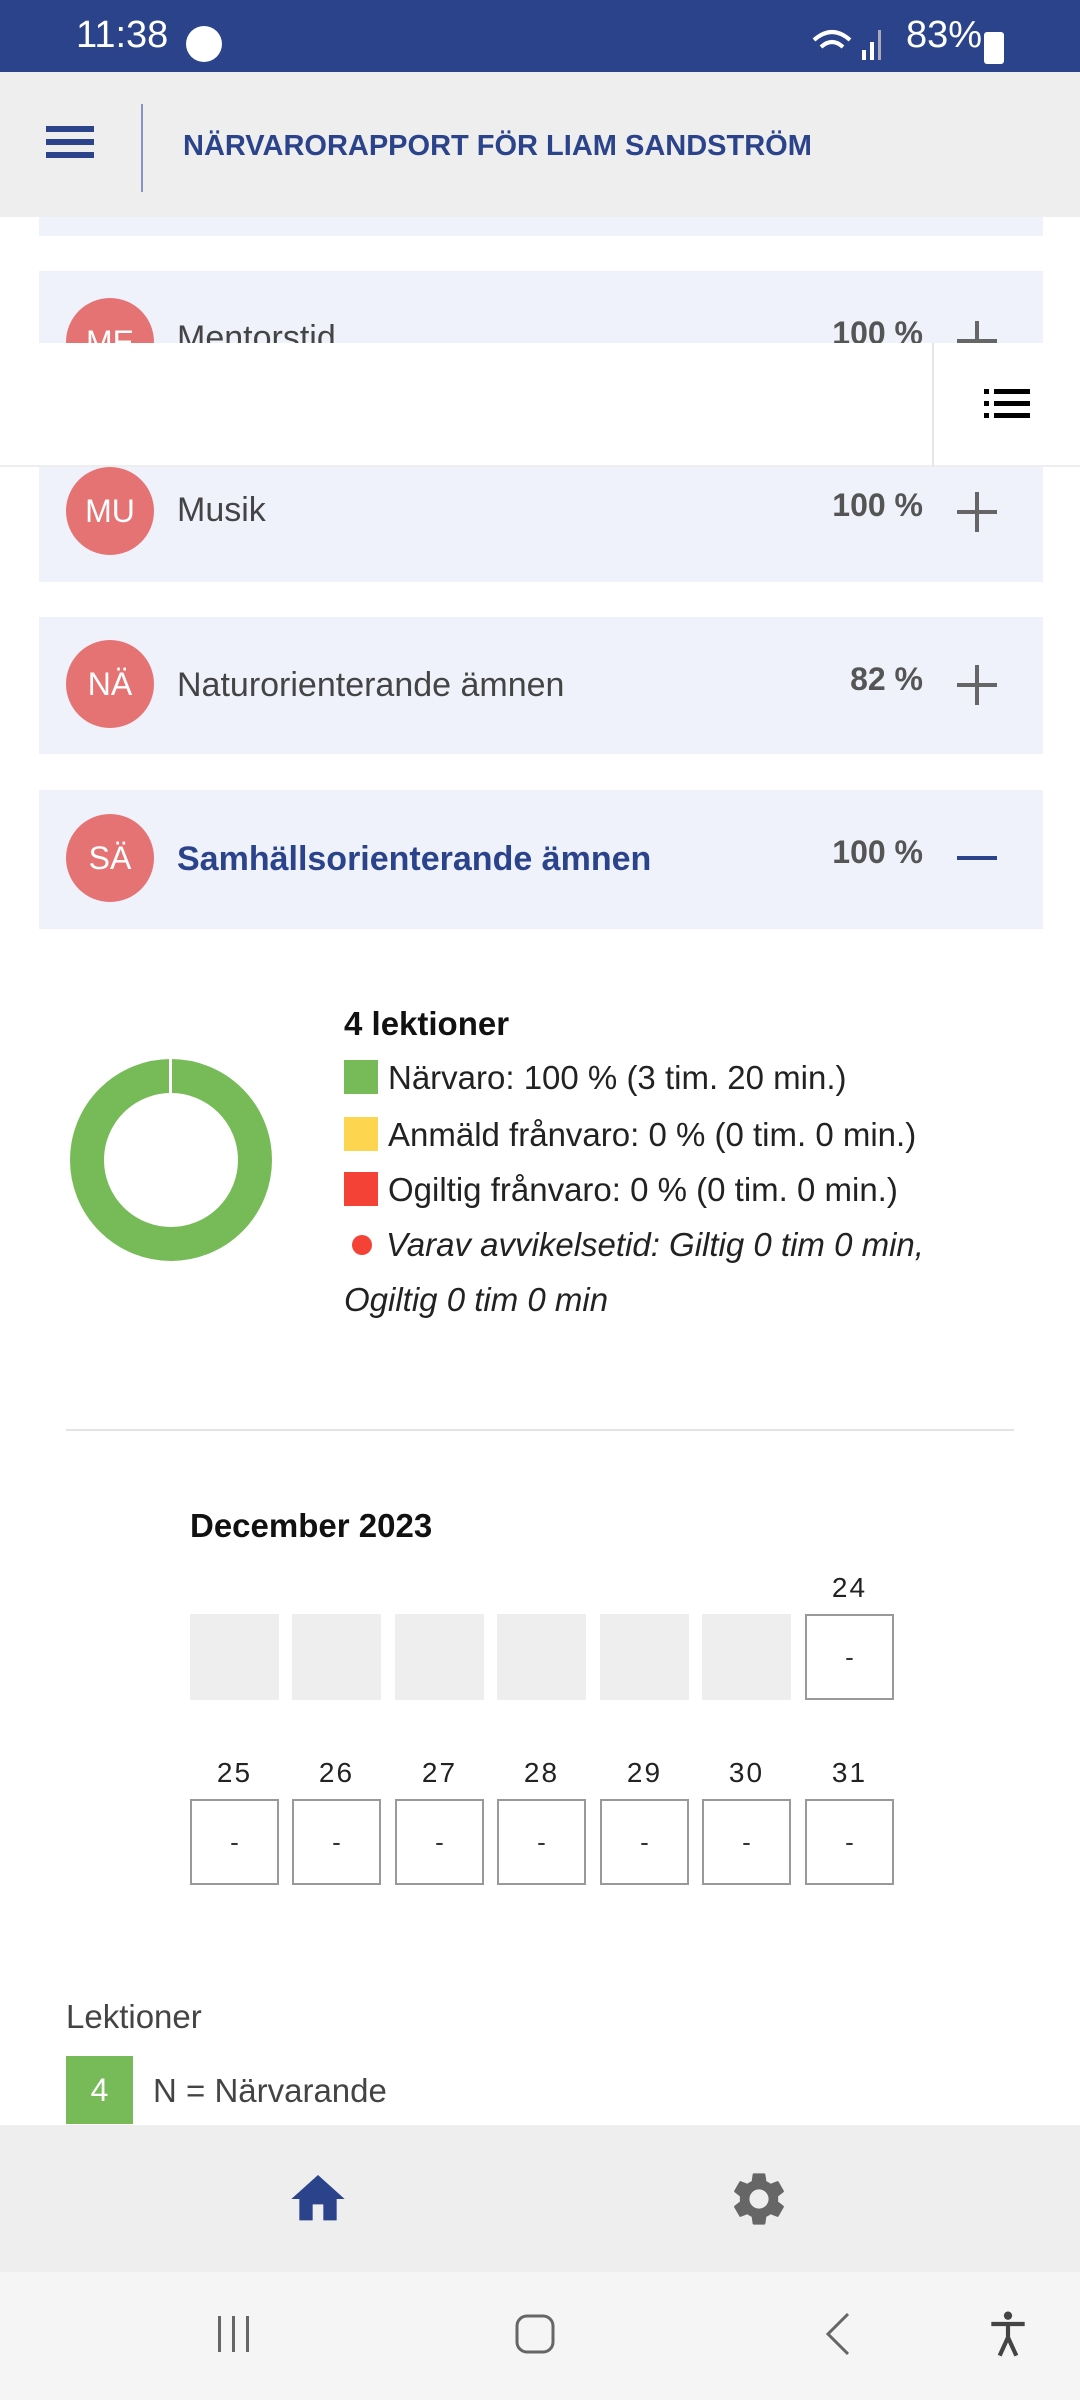 The height and width of the screenshot is (2400, 1080). Describe the element at coordinates (256, 331) in the screenshot. I see `subject-name: Mentorstid` at that location.